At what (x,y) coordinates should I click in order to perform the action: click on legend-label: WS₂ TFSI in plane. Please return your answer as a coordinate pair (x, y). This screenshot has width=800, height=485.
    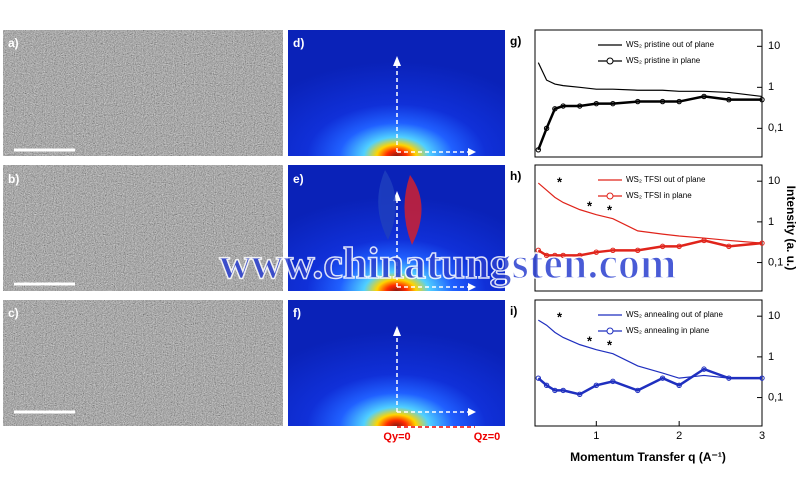
    Looking at the image, I should click on (659, 195).